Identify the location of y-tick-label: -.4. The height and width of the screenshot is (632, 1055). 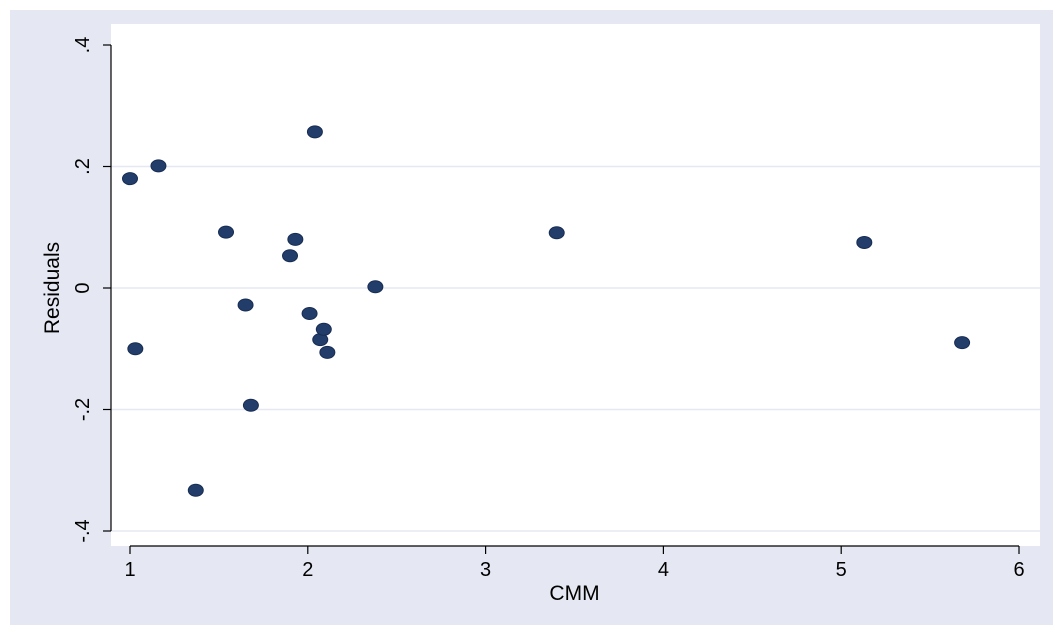
(83, 530).